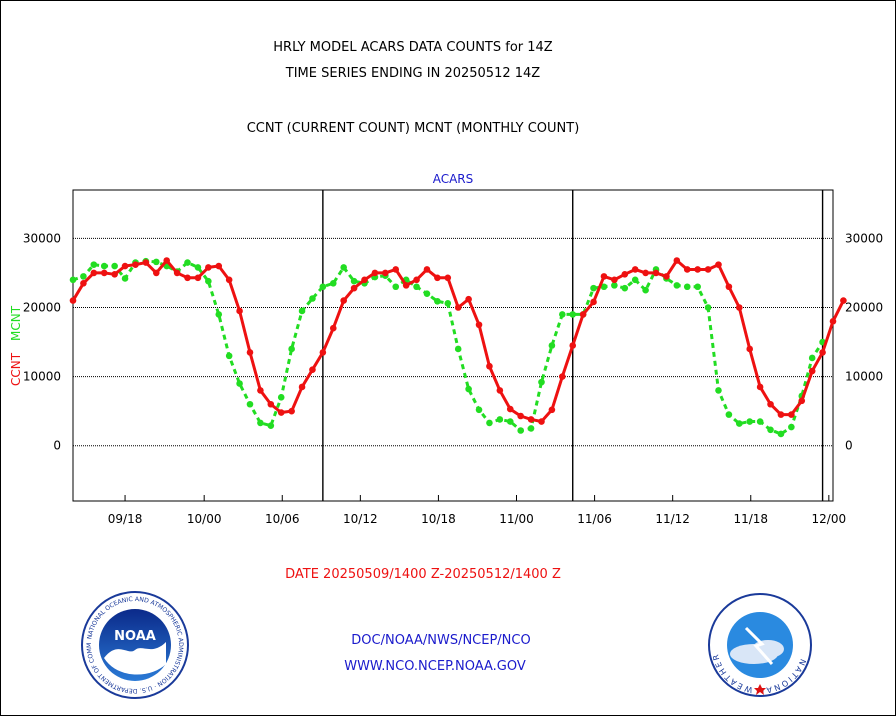  Describe the element at coordinates (594, 519) in the screenshot. I see `x-tick-label: 11/06` at that location.